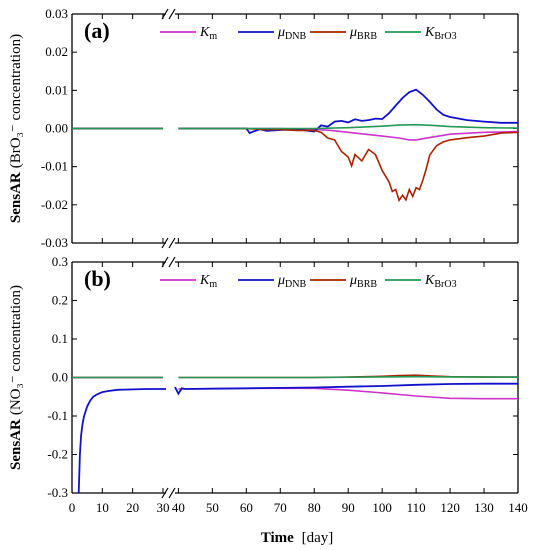  What do you see at coordinates (60, 261) in the screenshot?
I see `y-tick-label: 0.3` at bounding box center [60, 261].